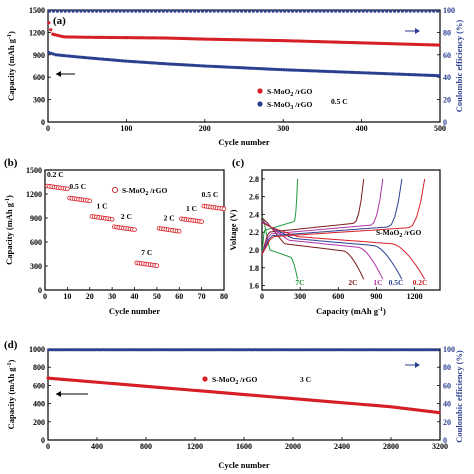  I want to click on panel-c-curve-label: 1C, so click(377, 282).